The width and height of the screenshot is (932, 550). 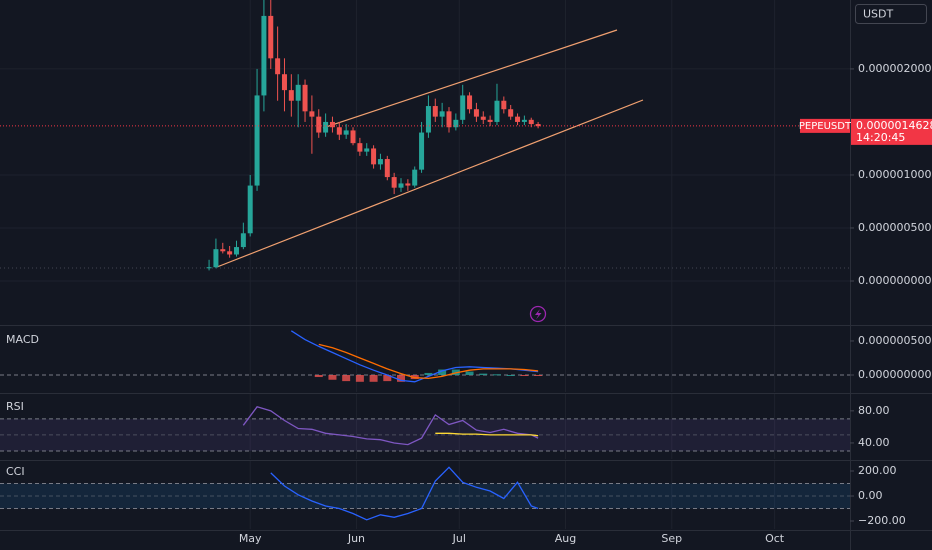 I want to click on y-tick-label: 80.00, so click(x=874, y=410).